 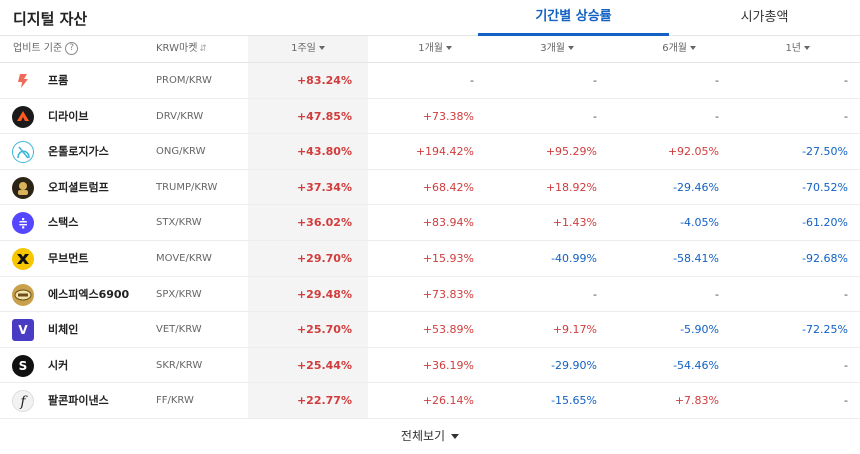 I want to click on header-divider, so click(x=239, y=35).